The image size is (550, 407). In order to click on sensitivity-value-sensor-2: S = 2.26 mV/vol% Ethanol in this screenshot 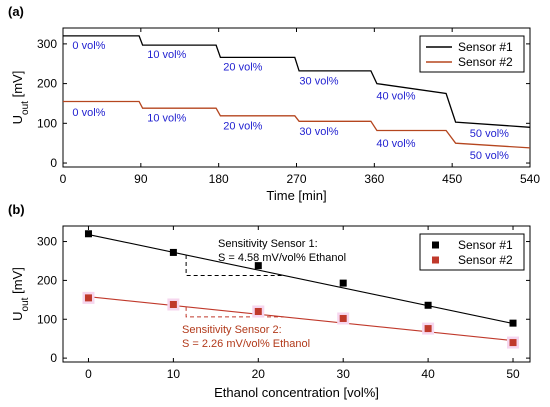, I will do `click(246, 344)`.